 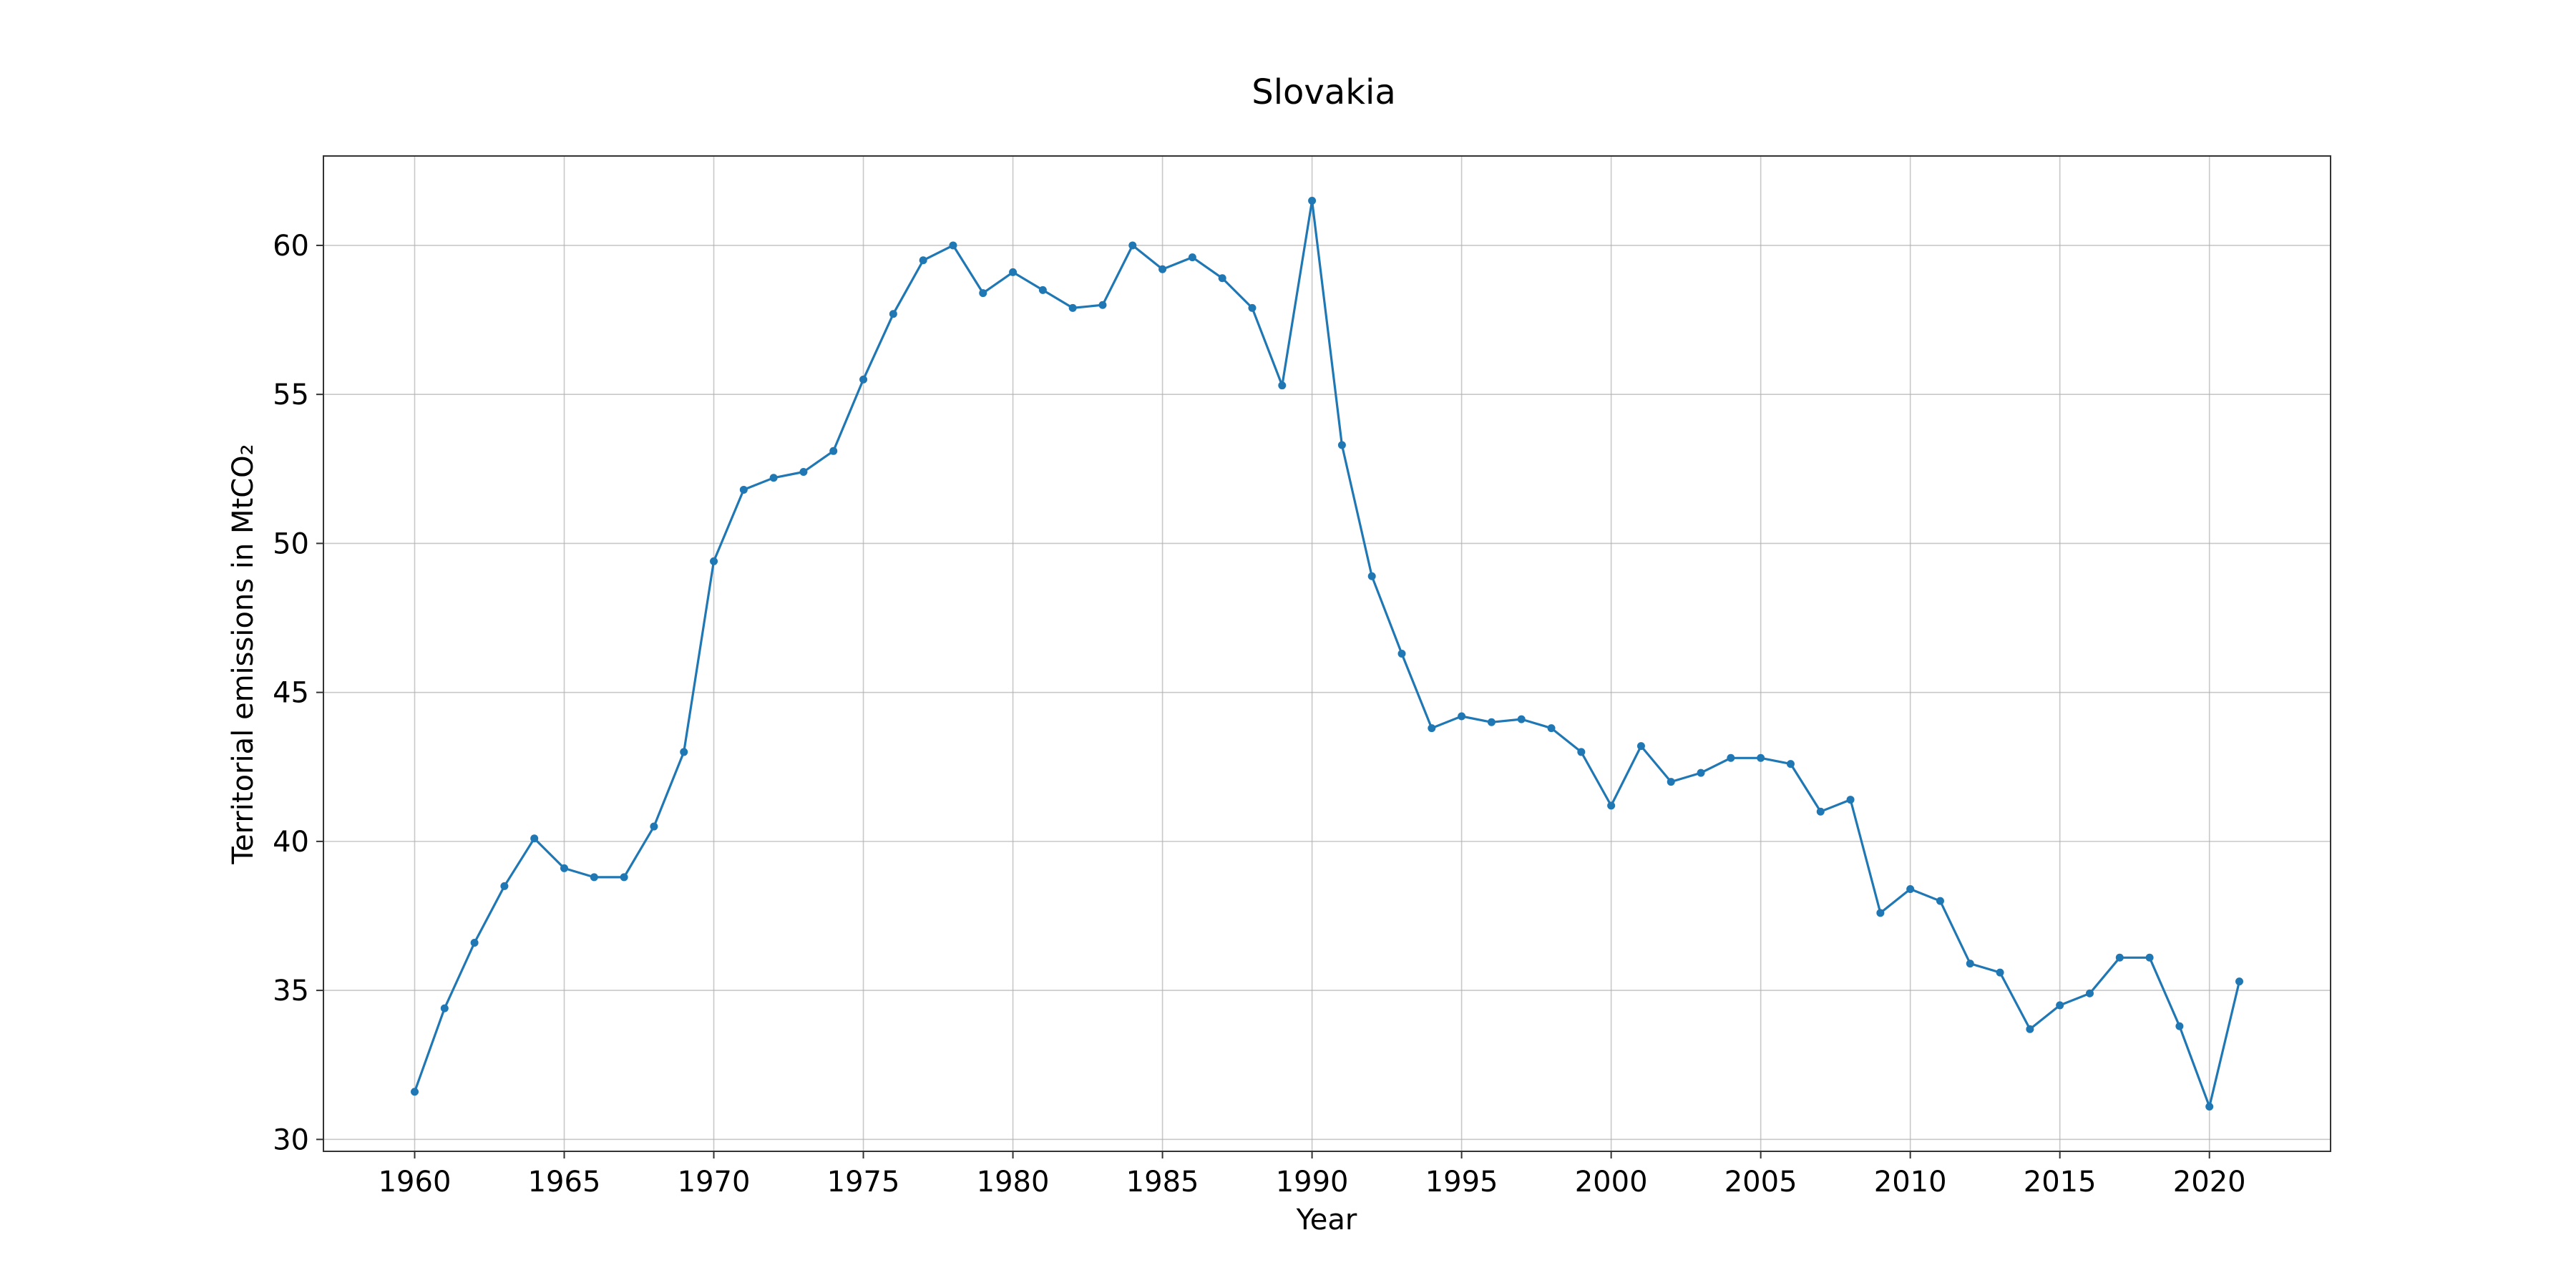 What do you see at coordinates (1910, 1182) in the screenshot?
I see `x-tick-label: 2010` at bounding box center [1910, 1182].